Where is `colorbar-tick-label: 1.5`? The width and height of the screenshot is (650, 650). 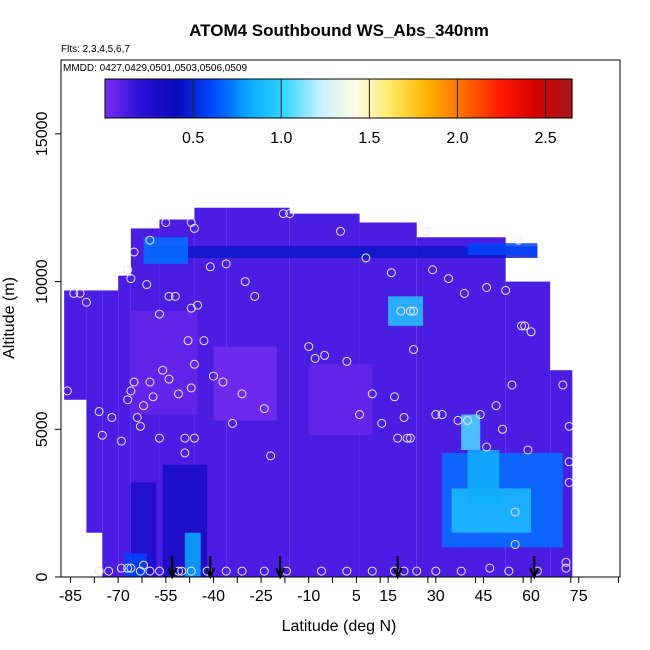 colorbar-tick-label: 1.5 is located at coordinates (369, 138).